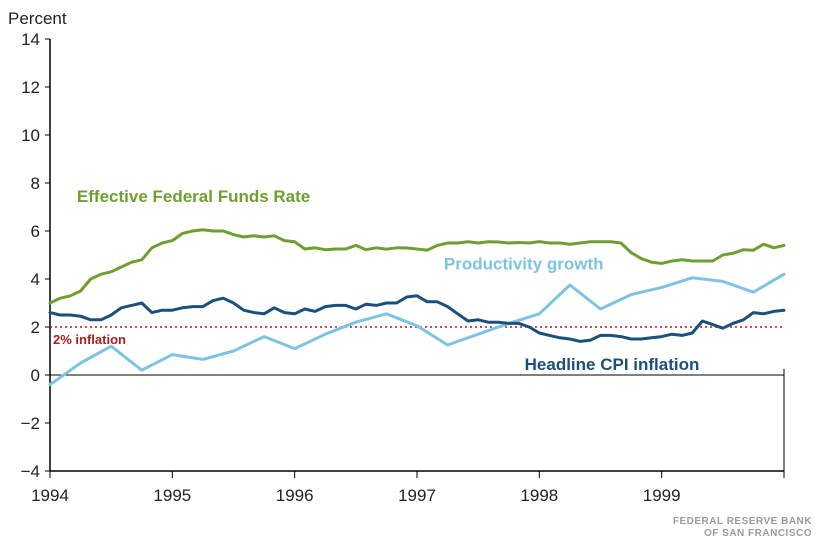 Image resolution: width=826 pixels, height=548 pixels. What do you see at coordinates (35, 183) in the screenshot?
I see `y-tick-label: 8` at bounding box center [35, 183].